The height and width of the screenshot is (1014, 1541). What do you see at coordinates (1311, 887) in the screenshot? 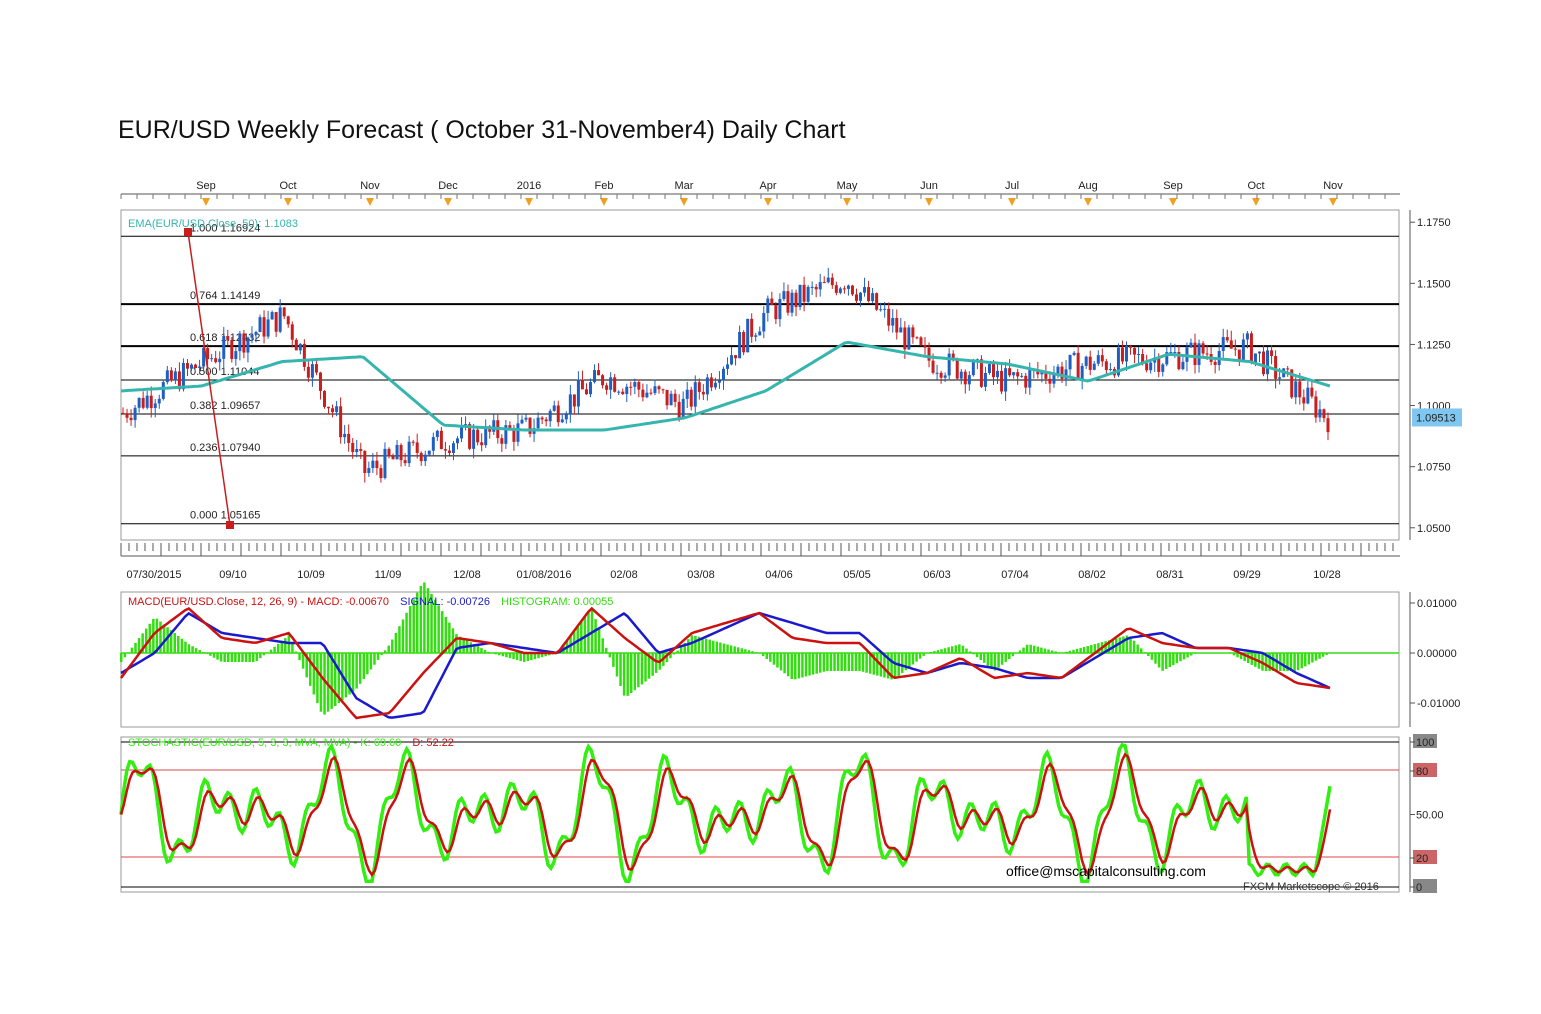
I see `copyright-text: FXCM Marketscope © 2016` at bounding box center [1311, 887].